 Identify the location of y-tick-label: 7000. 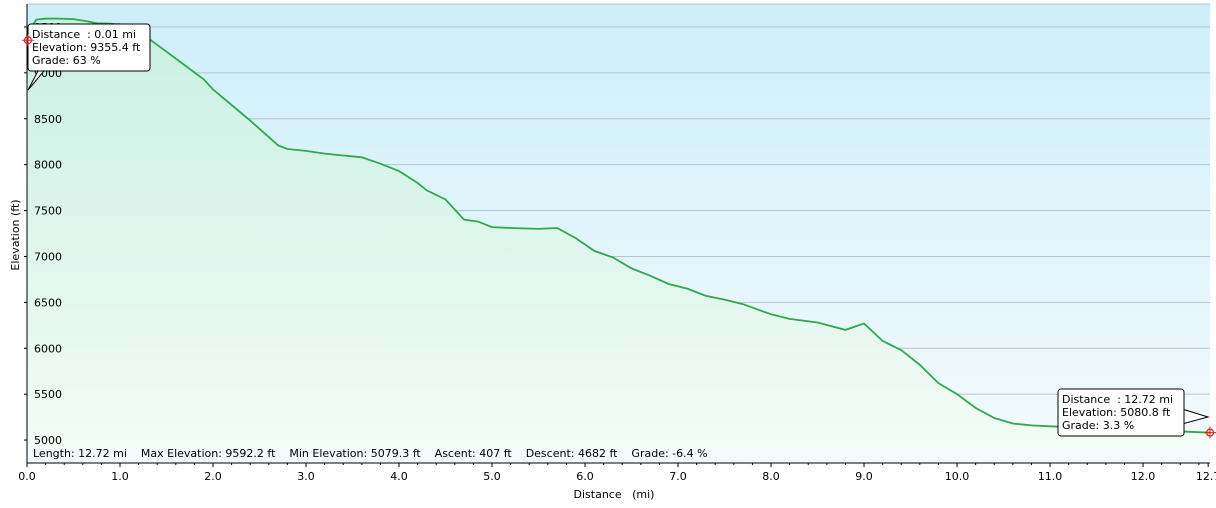
(48, 256).